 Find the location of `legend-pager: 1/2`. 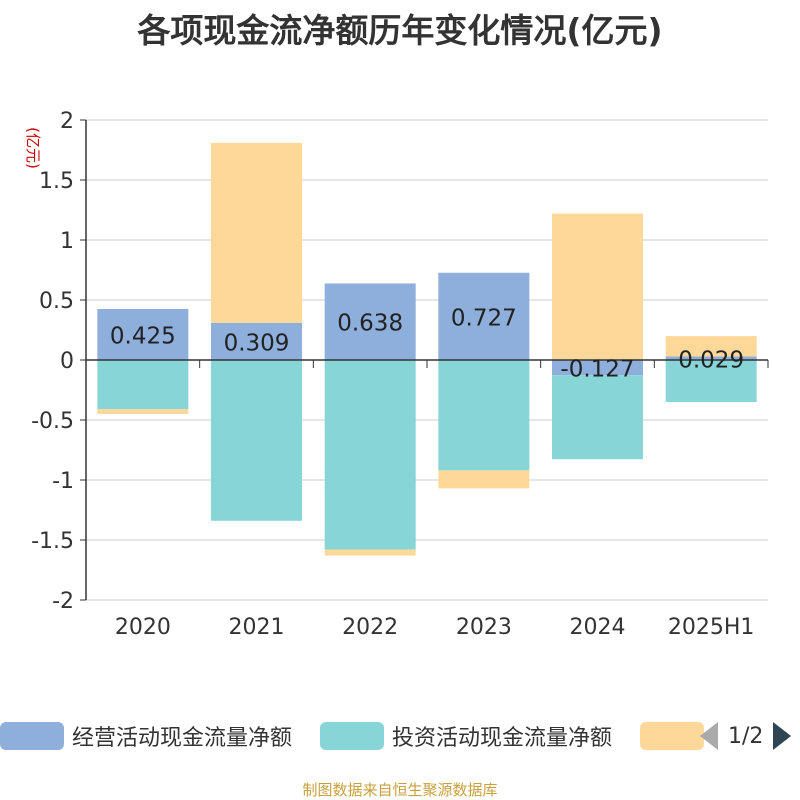

legend-pager: 1/2 is located at coordinates (746, 736).